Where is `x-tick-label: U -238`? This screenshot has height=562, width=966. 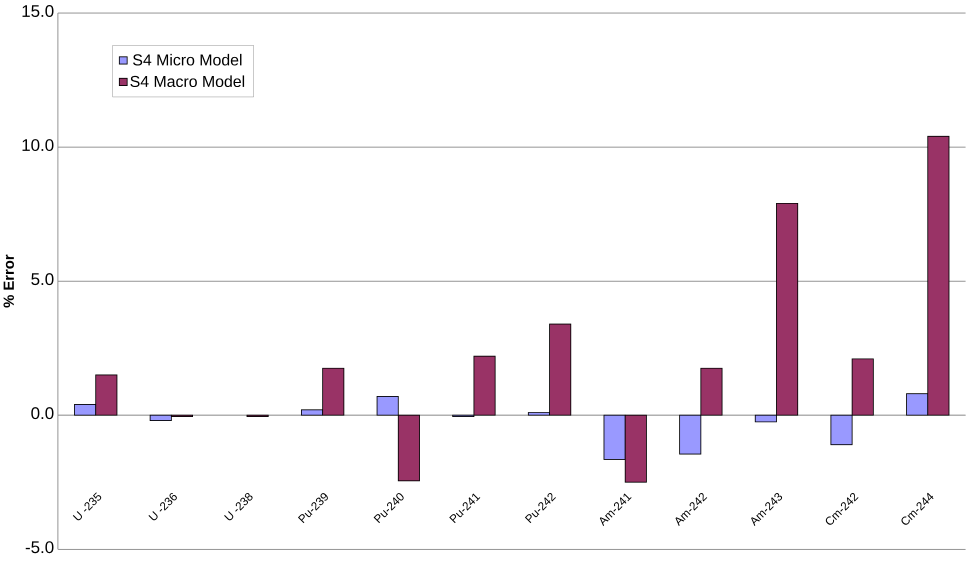
x-tick-label: U -238 is located at coordinates (238, 506).